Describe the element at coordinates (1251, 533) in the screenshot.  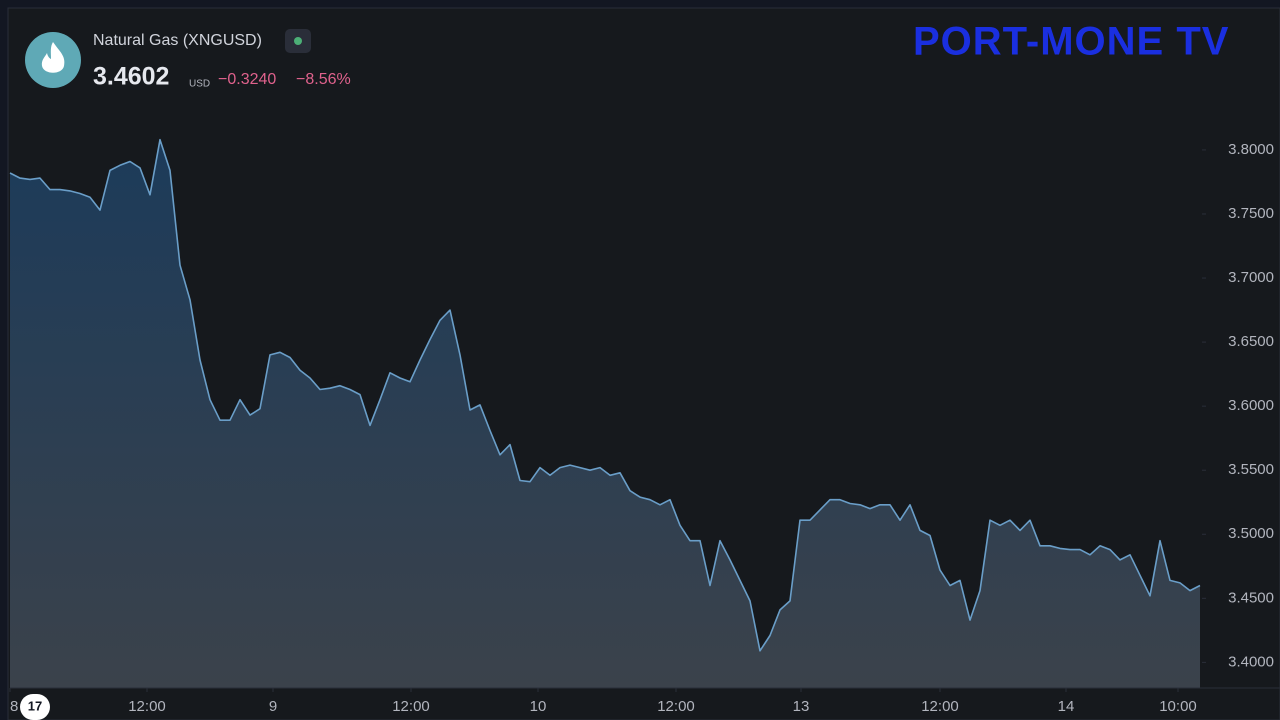
I see `y-tick-label: 3.5000` at that location.